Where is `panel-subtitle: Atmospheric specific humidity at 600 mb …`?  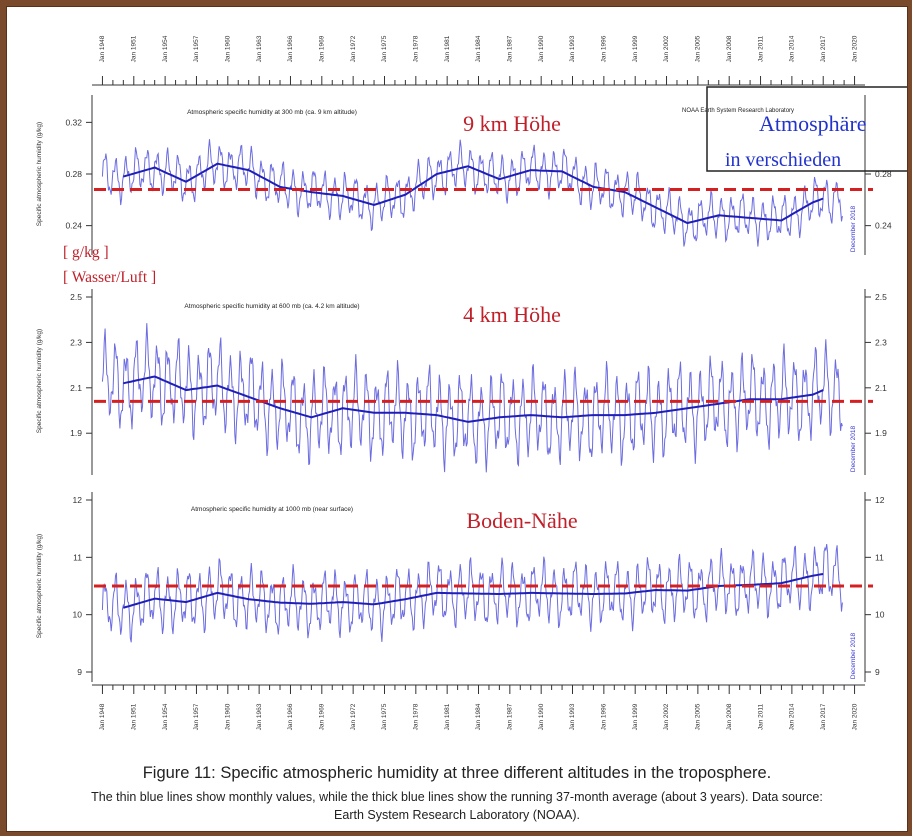
panel-subtitle: Atmospheric specific humidity at 600 mb … is located at coordinates (271, 306).